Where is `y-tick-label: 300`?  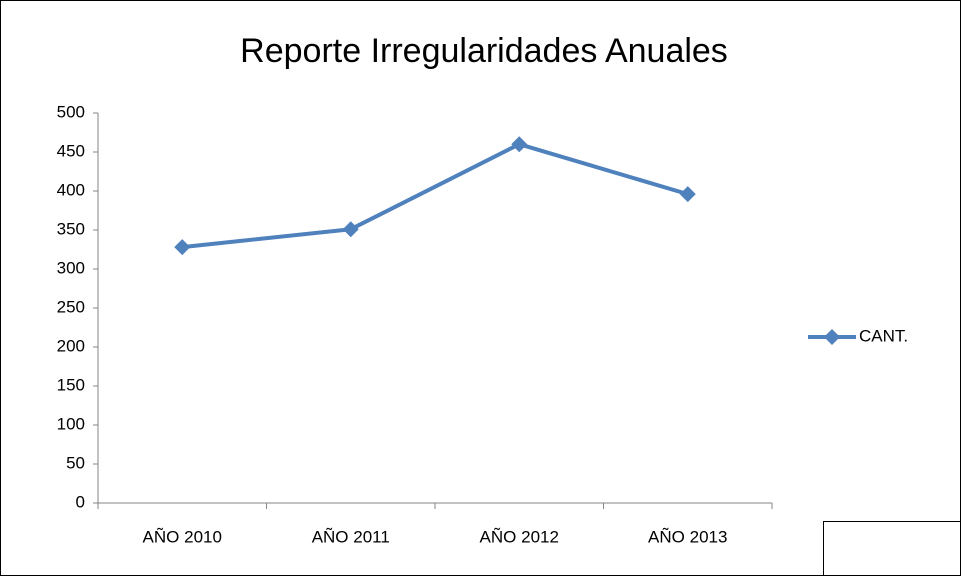 y-tick-label: 300 is located at coordinates (71, 267).